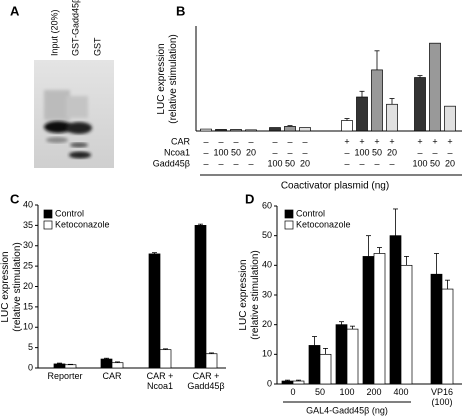 This screenshot has width=472, height=417. Describe the element at coordinates (347, 392) in the screenshot. I see `x-tick-label: 100` at that location.